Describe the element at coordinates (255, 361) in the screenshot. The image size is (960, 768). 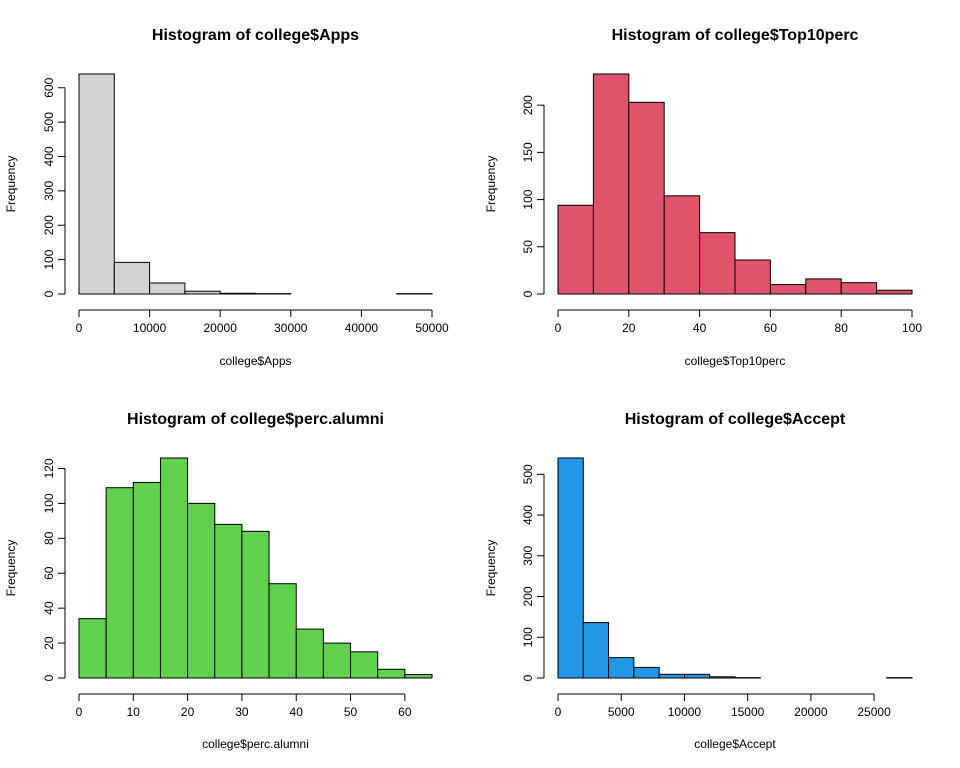
I see `x-axis-label: college$Apps` at that location.